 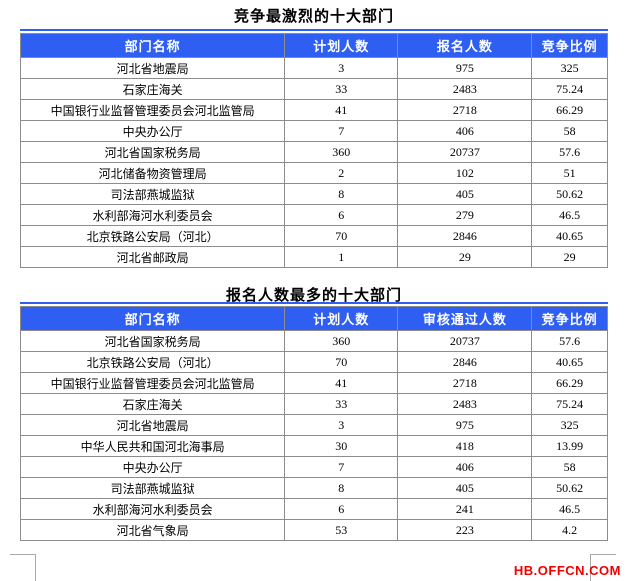 What do you see at coordinates (603, 567) in the screenshot?
I see `text-boundary-mark-right` at bounding box center [603, 567].